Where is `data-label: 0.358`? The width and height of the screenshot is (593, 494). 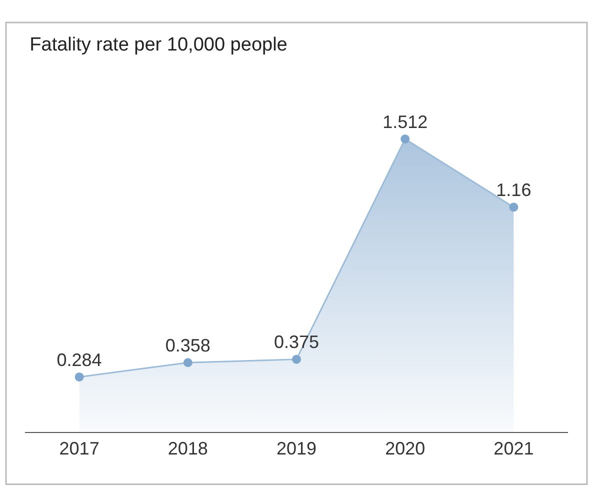 data-label: 0.358 is located at coordinates (187, 345).